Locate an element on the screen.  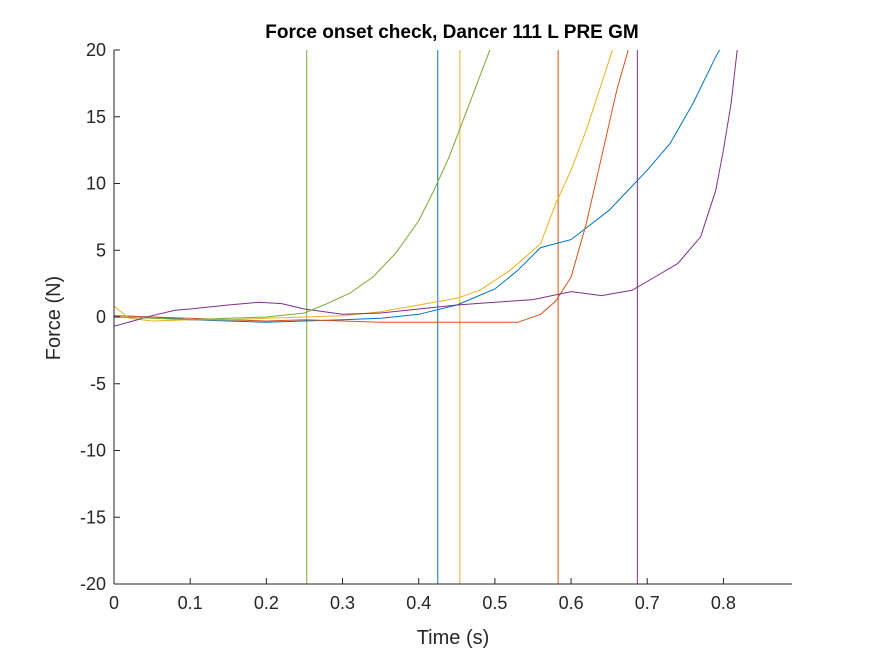
y-axis-label: Force (N) is located at coordinates (54, 318).